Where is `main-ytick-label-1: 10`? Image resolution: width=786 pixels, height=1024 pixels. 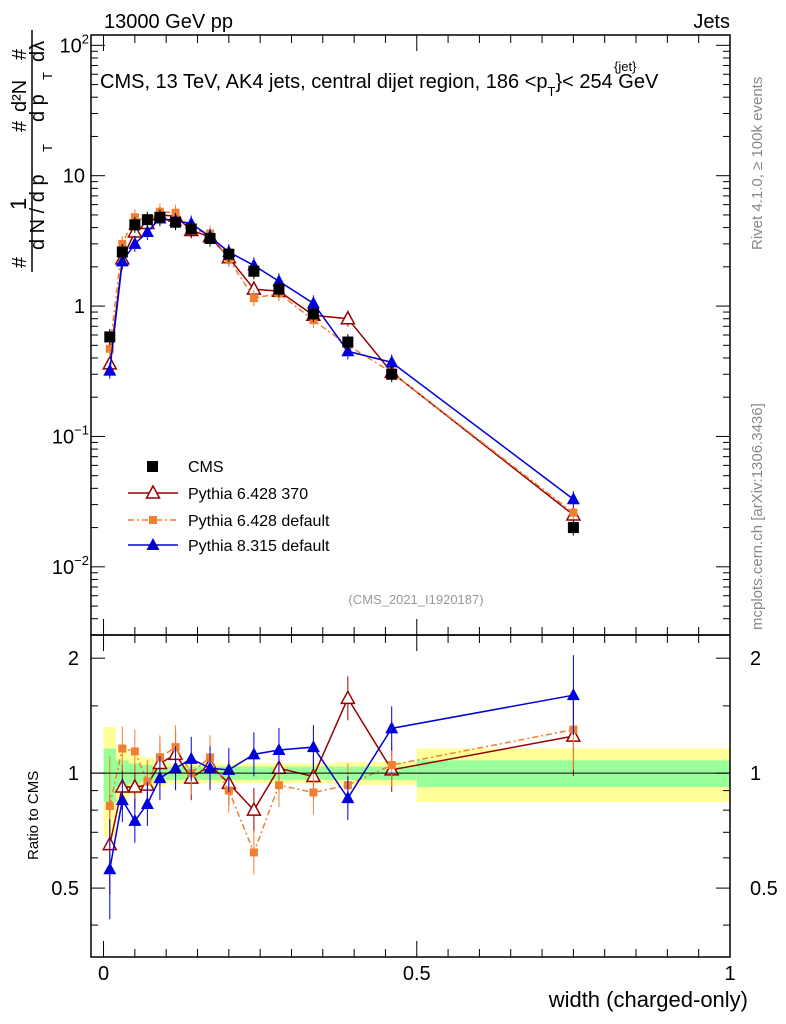
main-ytick-label-1: 10 is located at coordinates (74, 177).